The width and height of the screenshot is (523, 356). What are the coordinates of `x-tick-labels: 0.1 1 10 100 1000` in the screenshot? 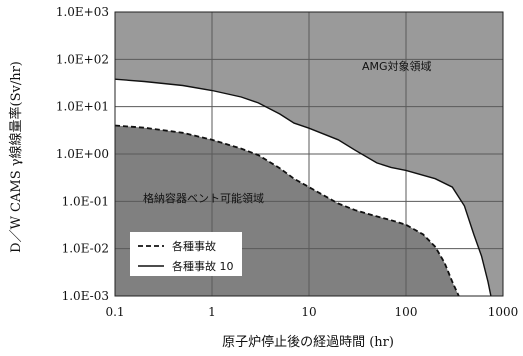 It's located at (311, 312).